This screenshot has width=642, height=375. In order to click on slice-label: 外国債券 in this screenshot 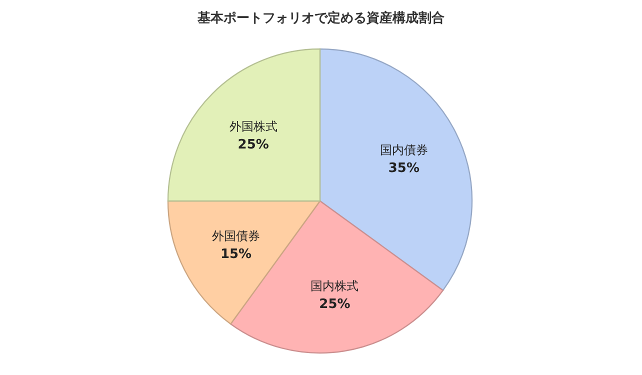, I will do `click(236, 235)`.